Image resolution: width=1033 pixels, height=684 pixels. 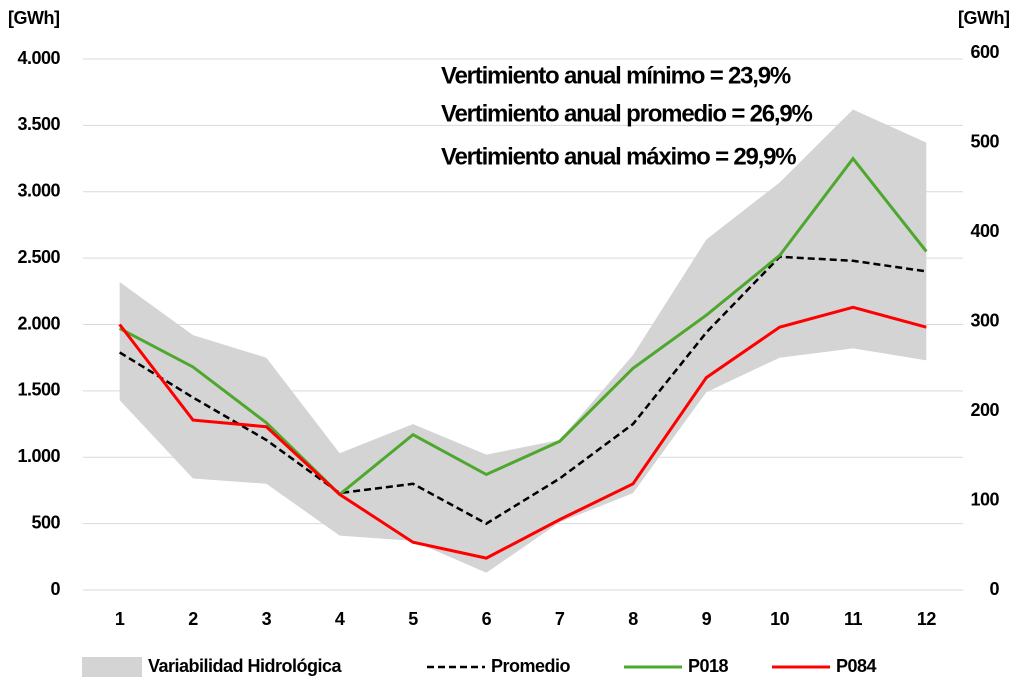 I want to click on x-tick-label: 5, so click(x=413, y=619).